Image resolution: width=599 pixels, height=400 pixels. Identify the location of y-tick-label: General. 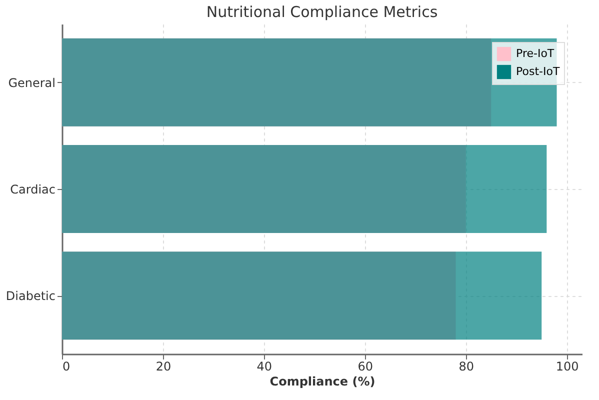
(32, 83).